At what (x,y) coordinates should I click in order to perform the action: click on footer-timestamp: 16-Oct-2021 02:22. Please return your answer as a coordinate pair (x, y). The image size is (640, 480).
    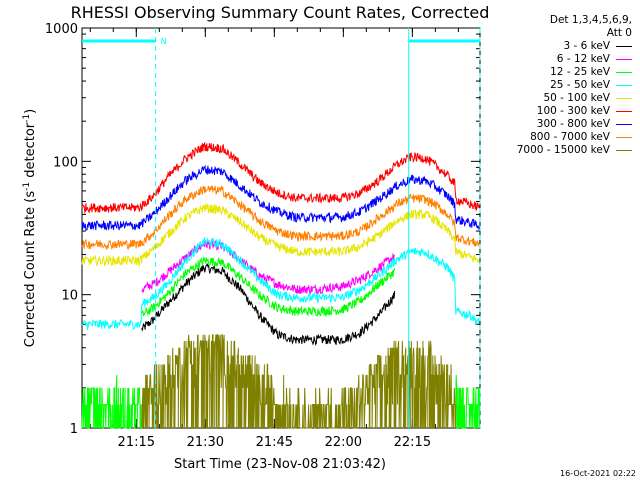
    Looking at the image, I should click on (598, 473).